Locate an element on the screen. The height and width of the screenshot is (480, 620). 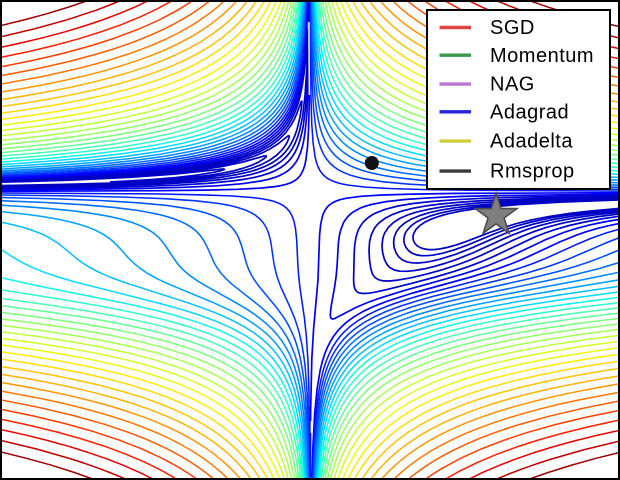
svg-text: Adagrad is located at coordinates (529, 112).